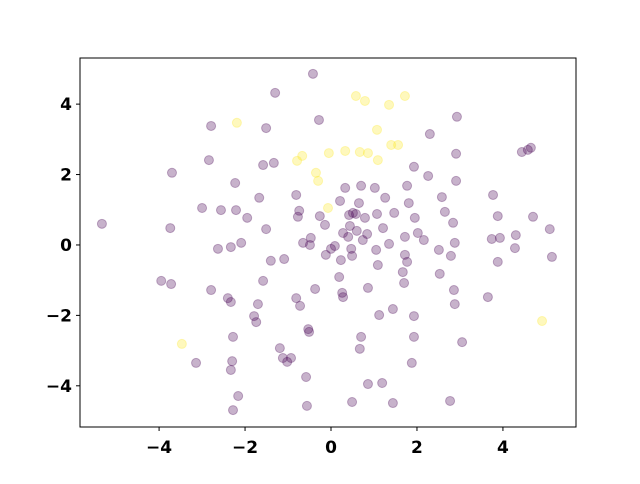 This screenshot has height=484, width=640. I want to click on y-tick-label: 2, so click(66, 176).